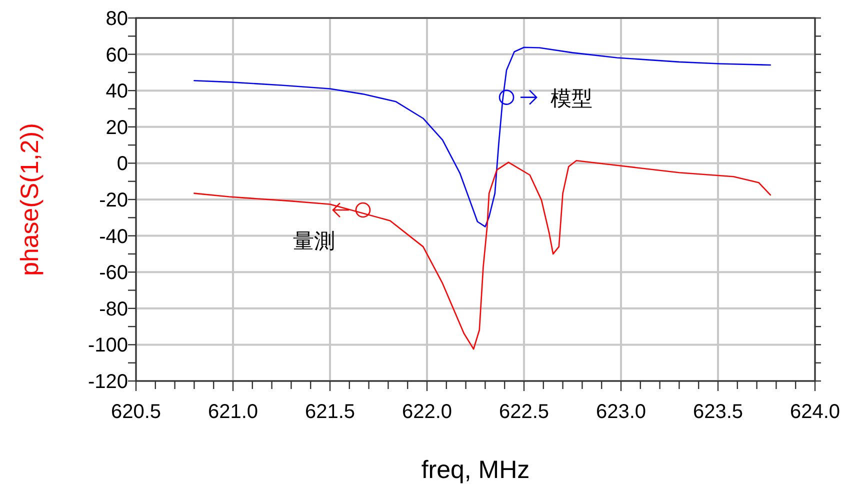  I want to click on x-tick-label: 622.0, so click(427, 412).